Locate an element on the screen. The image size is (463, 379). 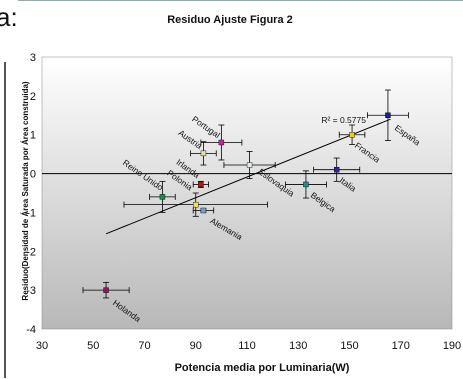
y-tick-label: 2 is located at coordinates (33, 97).